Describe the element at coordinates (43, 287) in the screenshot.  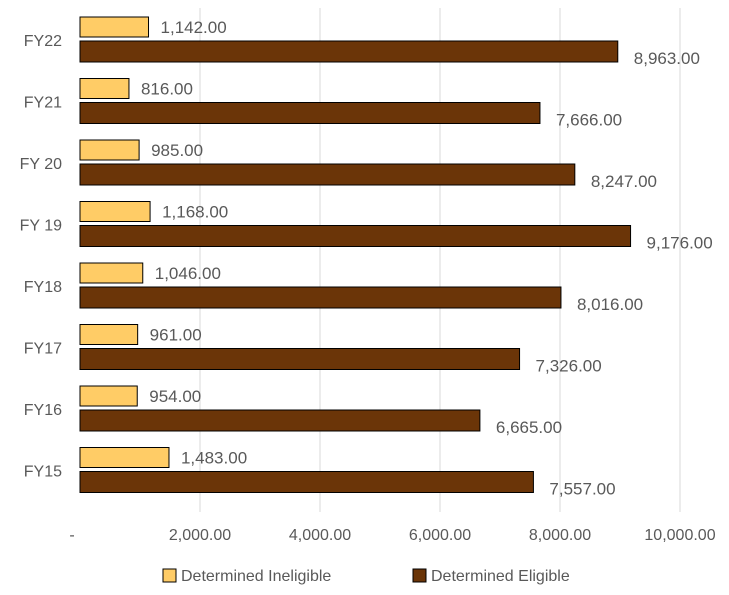
I see `category-label-4: FY18` at that location.